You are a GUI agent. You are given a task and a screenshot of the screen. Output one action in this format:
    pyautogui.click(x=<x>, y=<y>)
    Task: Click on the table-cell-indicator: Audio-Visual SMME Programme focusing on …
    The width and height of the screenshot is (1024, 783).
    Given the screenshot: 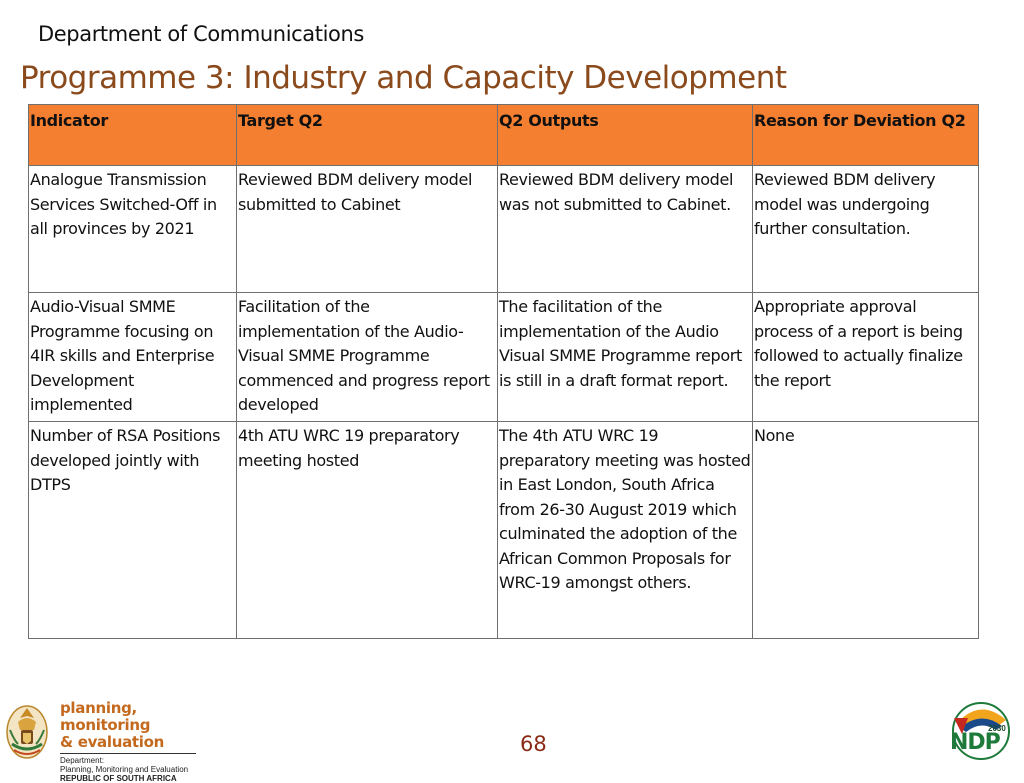 What is the action you would take?
    pyautogui.click(x=132, y=357)
    